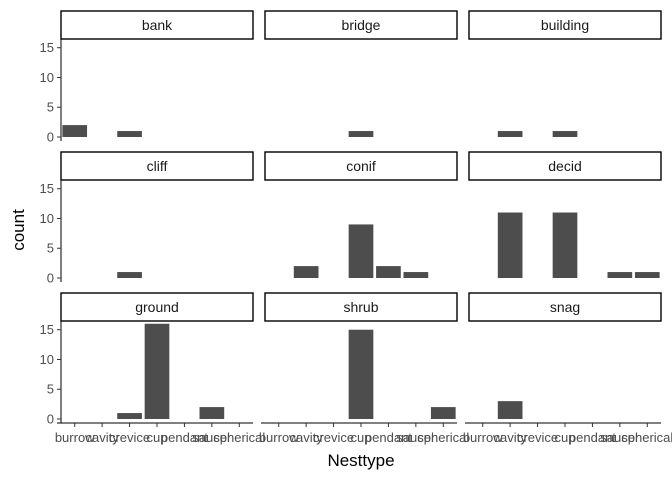 The image size is (672, 480). Describe the element at coordinates (129, 275) in the screenshot. I see `bar-cliff-crevice` at that location.